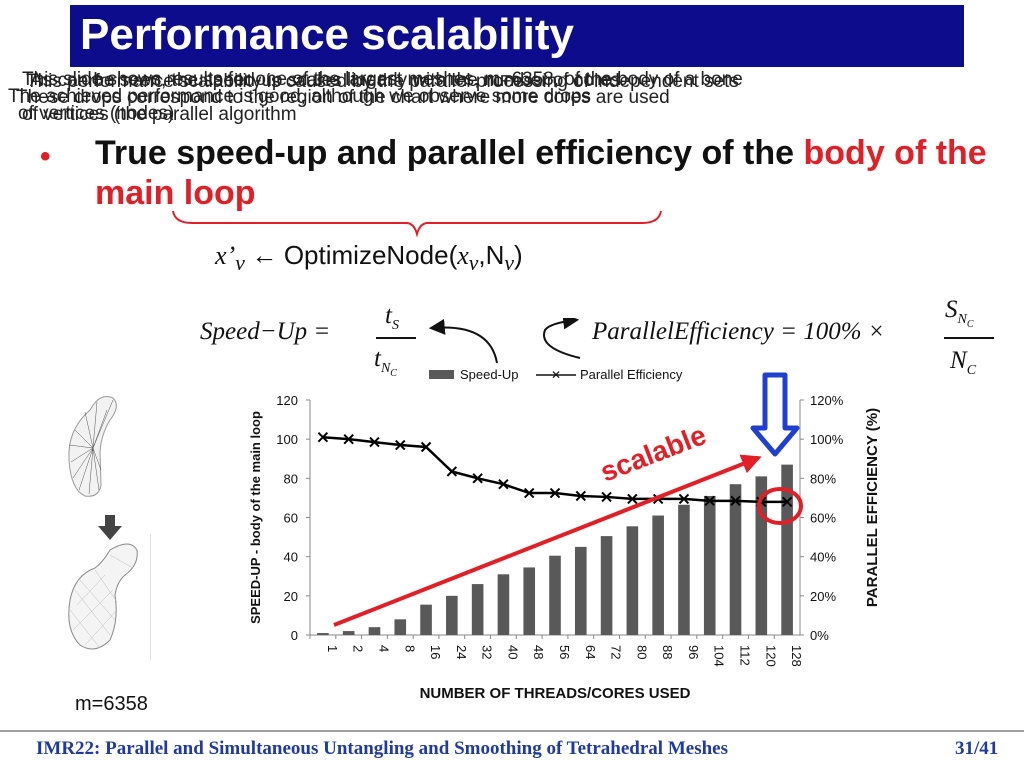  Describe the element at coordinates (959, 313) in the screenshot. I see `efficiency-num: SNC` at that location.